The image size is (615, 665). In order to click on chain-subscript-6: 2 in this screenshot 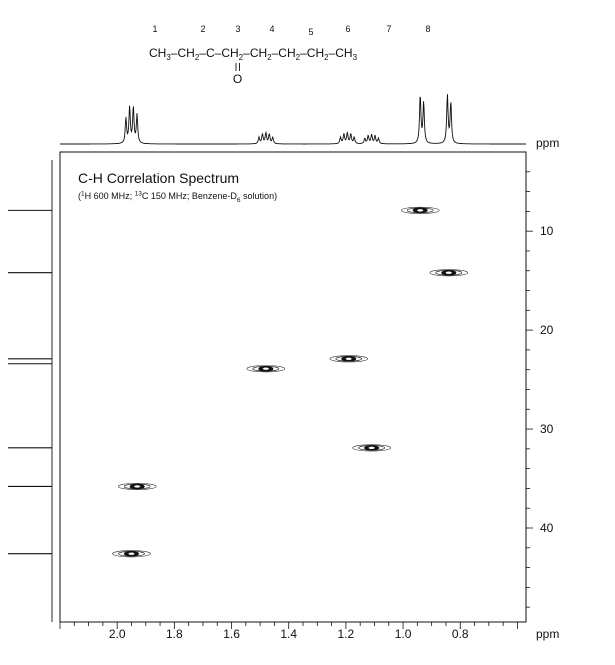, I will do `click(298, 57)`.